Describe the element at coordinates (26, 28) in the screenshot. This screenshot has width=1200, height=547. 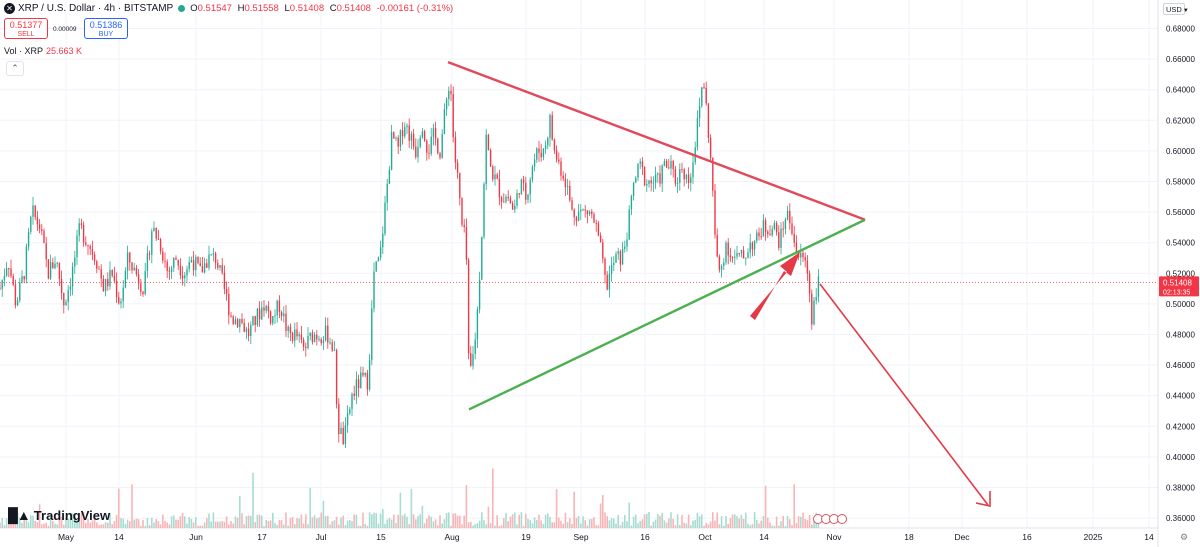
I see `sell-button: 0.51377 SELL` at that location.